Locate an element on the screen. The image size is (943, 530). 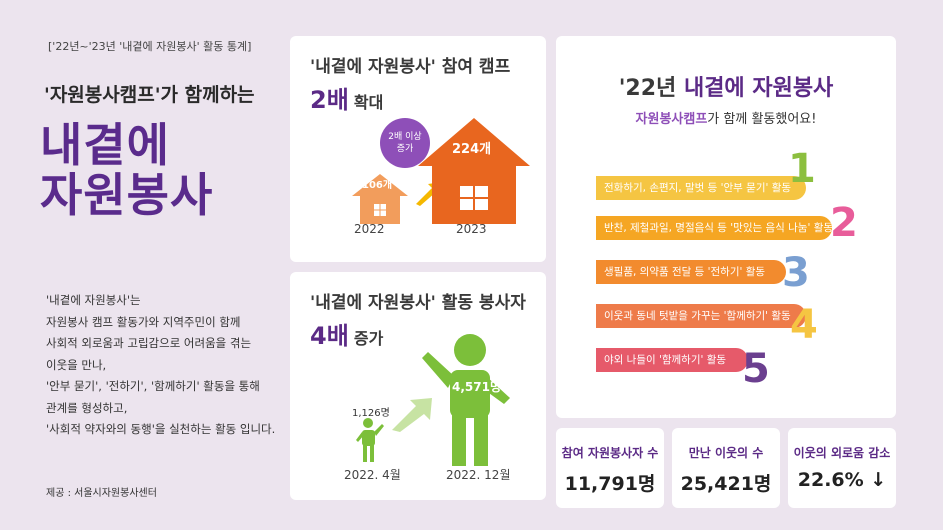
stat-volunteers: 참여 자원봉사자 수 11,791명 is located at coordinates (610, 468).